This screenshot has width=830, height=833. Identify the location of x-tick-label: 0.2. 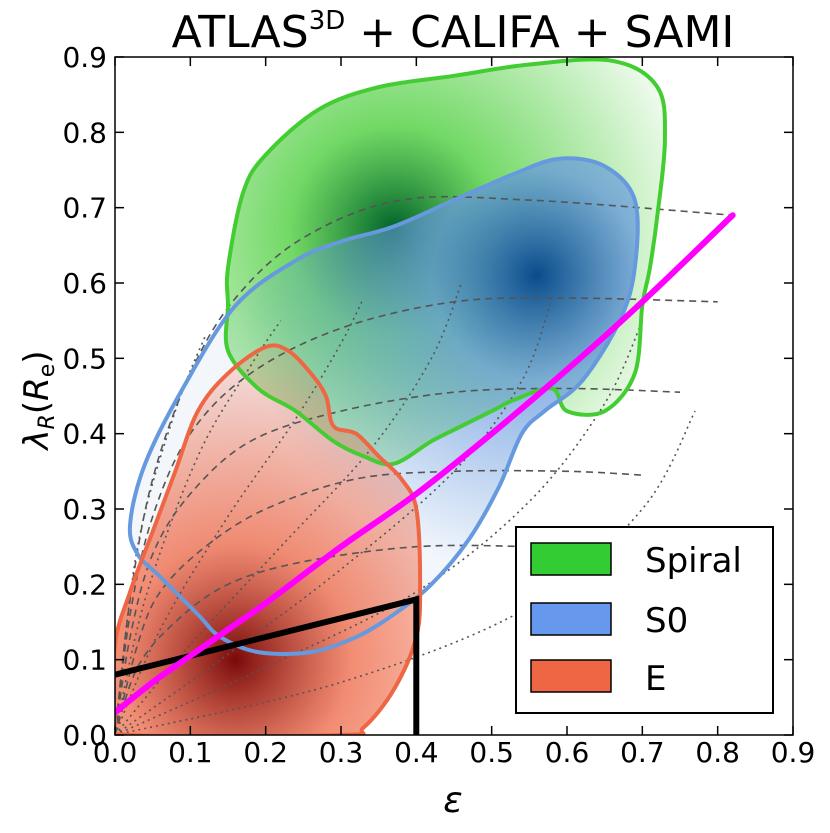
(265, 752).